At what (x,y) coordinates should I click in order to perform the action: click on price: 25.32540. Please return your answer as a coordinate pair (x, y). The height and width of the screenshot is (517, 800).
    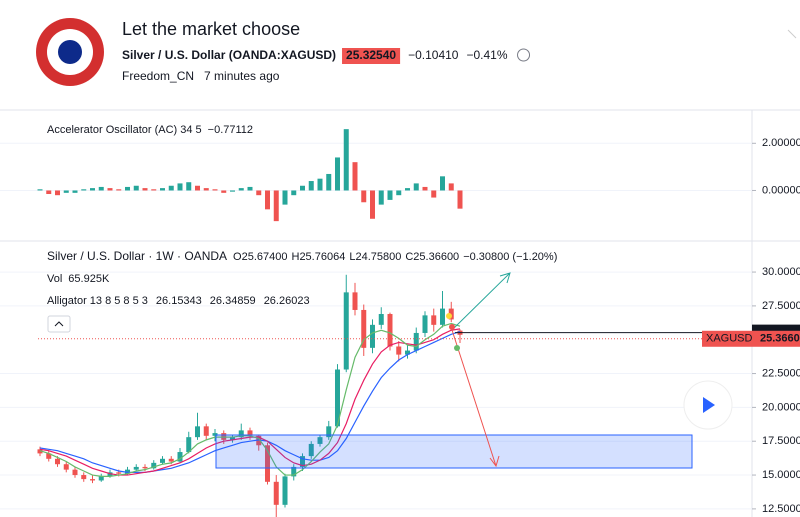
    Looking at the image, I should click on (371, 55).